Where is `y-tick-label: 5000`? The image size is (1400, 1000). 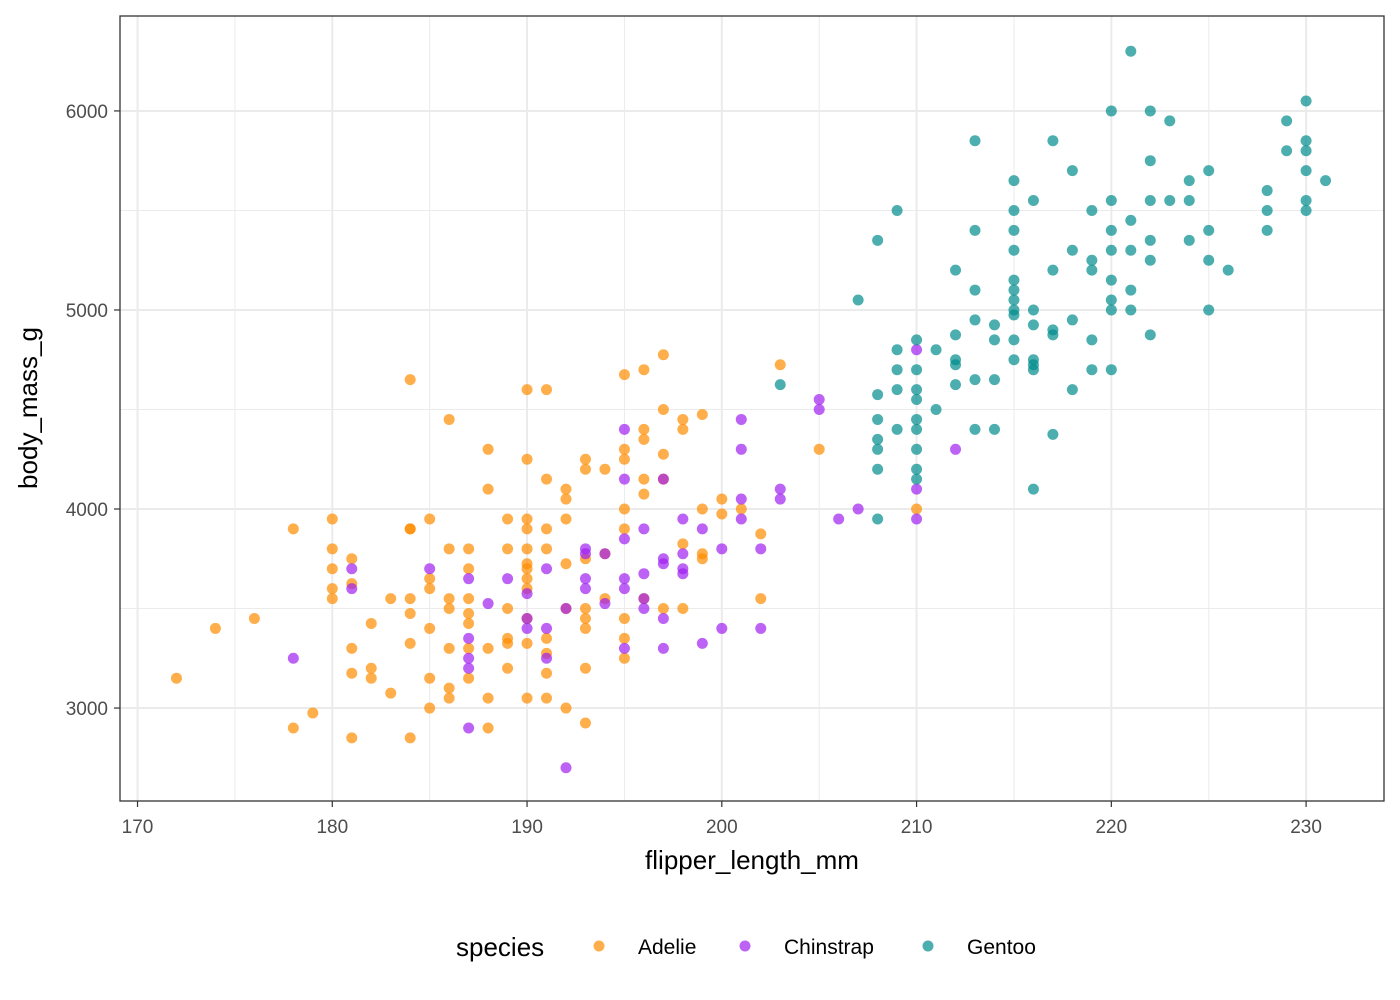
y-tick-label: 5000 is located at coordinates (87, 311).